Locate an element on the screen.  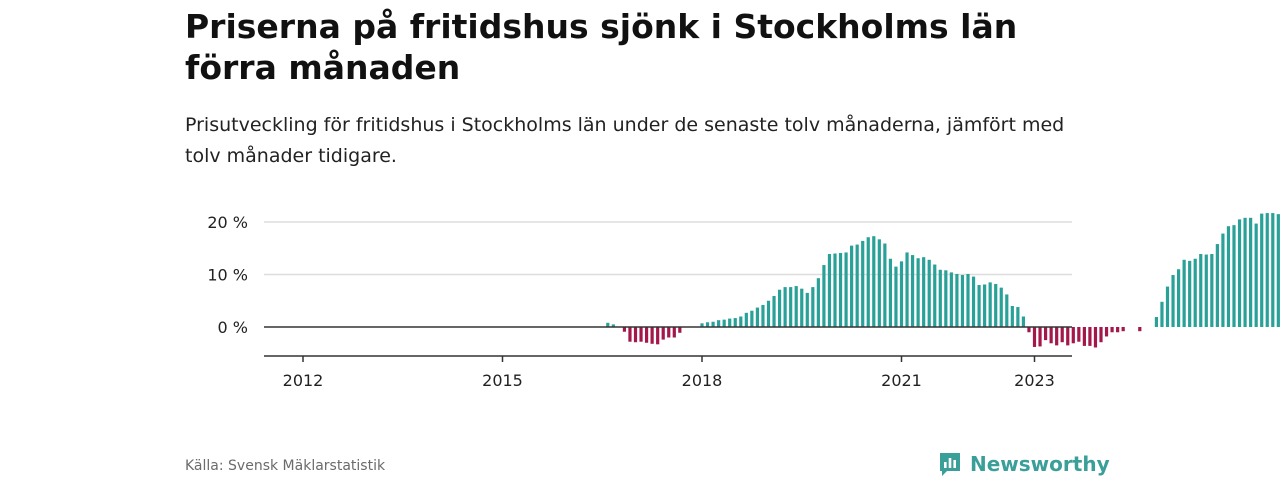
gridlines is located at coordinates (668, 248).